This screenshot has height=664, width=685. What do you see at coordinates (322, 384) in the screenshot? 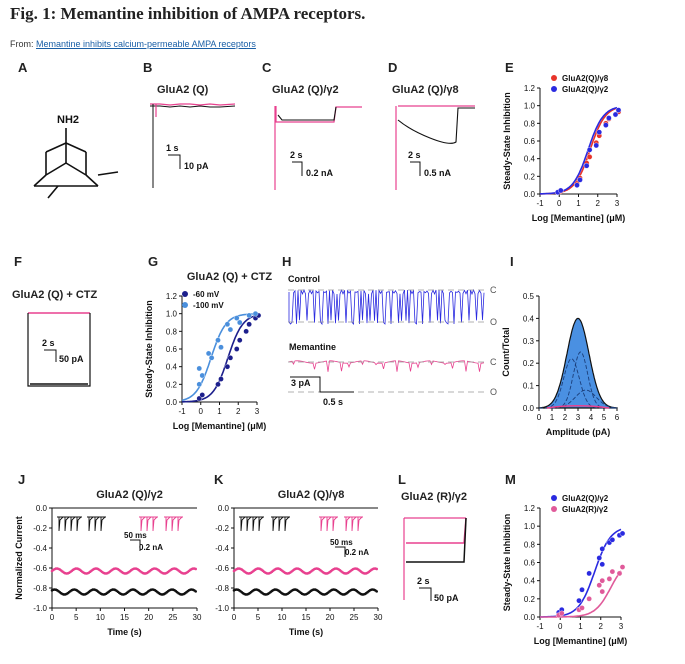
I see `panel-h-scale-bar` at bounding box center [322, 384].